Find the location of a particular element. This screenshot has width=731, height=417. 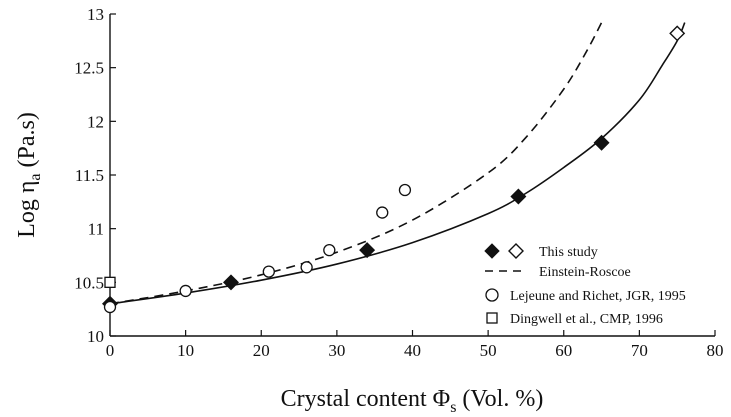

y-ticks: 10 10.5 11 11.5 12 12.5 13 is located at coordinates (95, 175).